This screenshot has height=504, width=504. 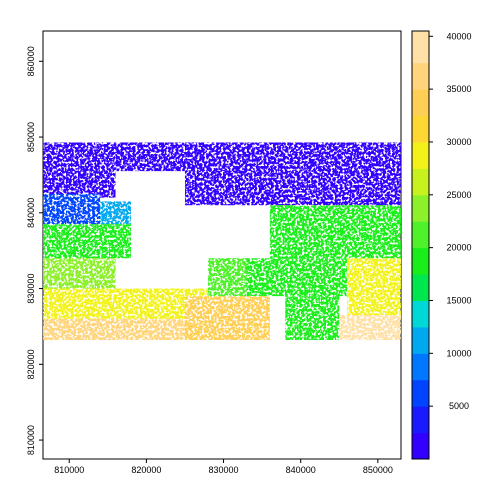 I want to click on y-tick-label: 850000, so click(x=31, y=137).